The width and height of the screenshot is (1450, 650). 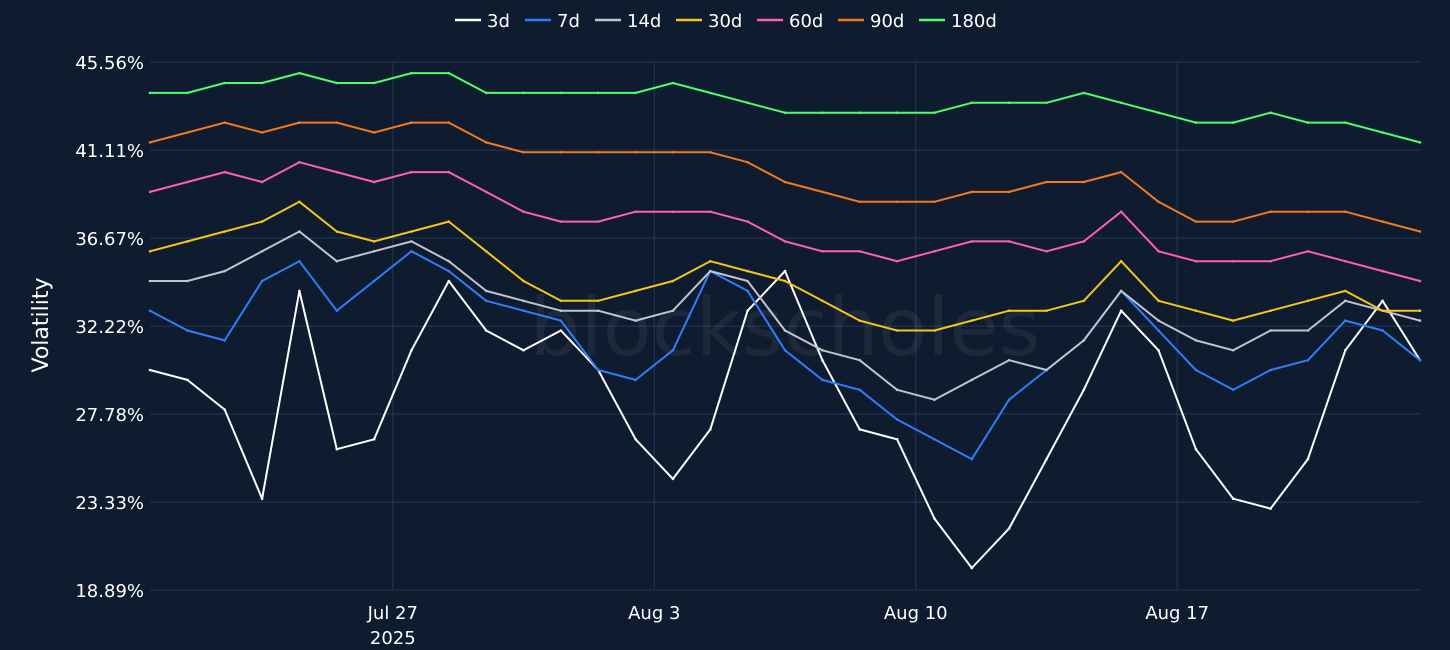 I want to click on watermark: blockscholes, so click(x=785, y=327).